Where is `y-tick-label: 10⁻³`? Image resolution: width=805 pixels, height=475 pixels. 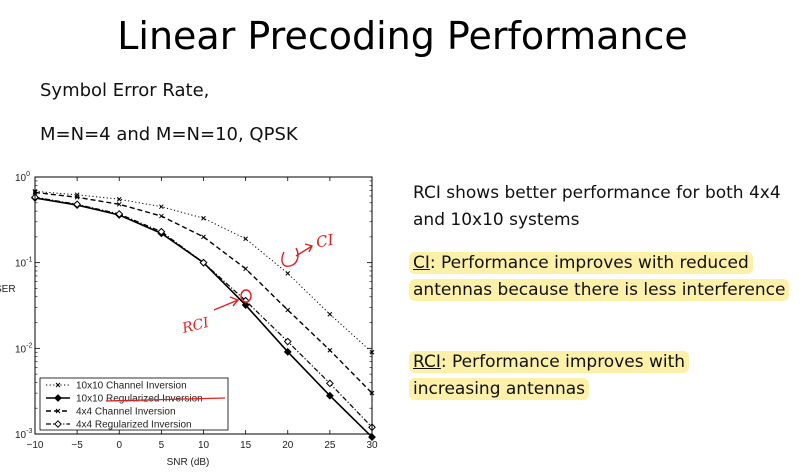
y-tick-label: 10⁻³ is located at coordinates (23, 434).